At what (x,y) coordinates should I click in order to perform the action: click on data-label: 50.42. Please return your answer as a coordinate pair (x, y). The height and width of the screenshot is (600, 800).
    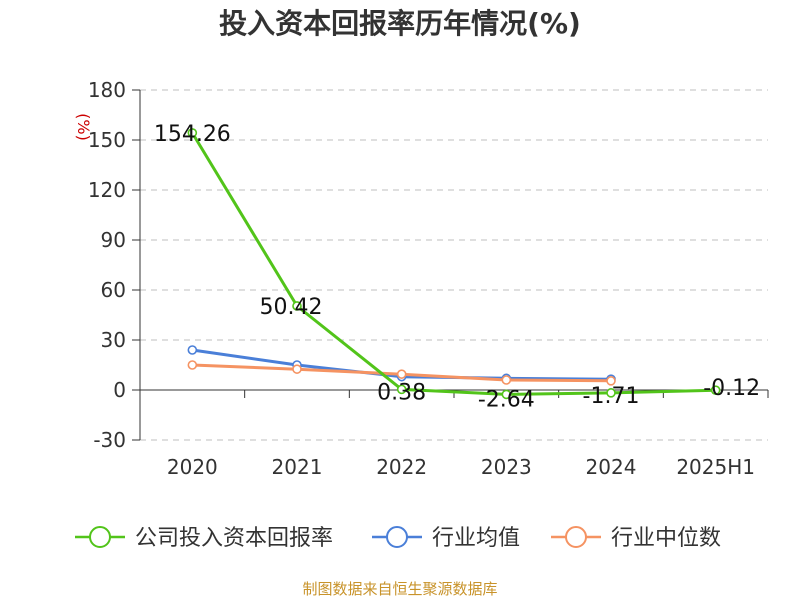
    Looking at the image, I should click on (291, 307).